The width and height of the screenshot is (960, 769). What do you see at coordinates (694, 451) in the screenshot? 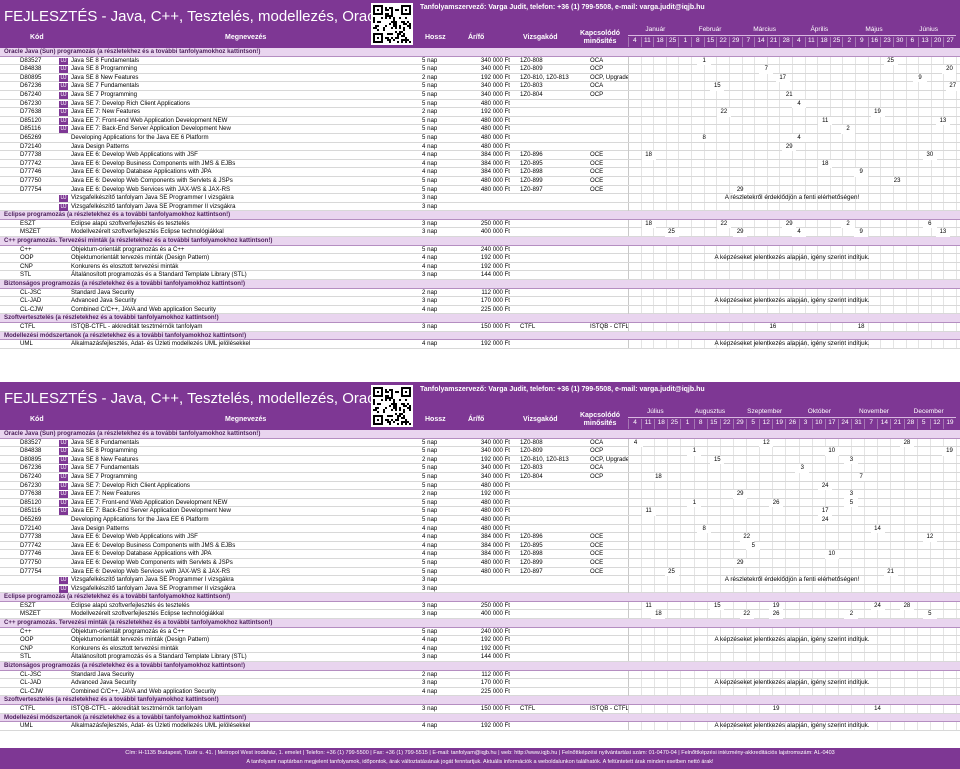
I see `course-start-date: 1` at bounding box center [694, 451].